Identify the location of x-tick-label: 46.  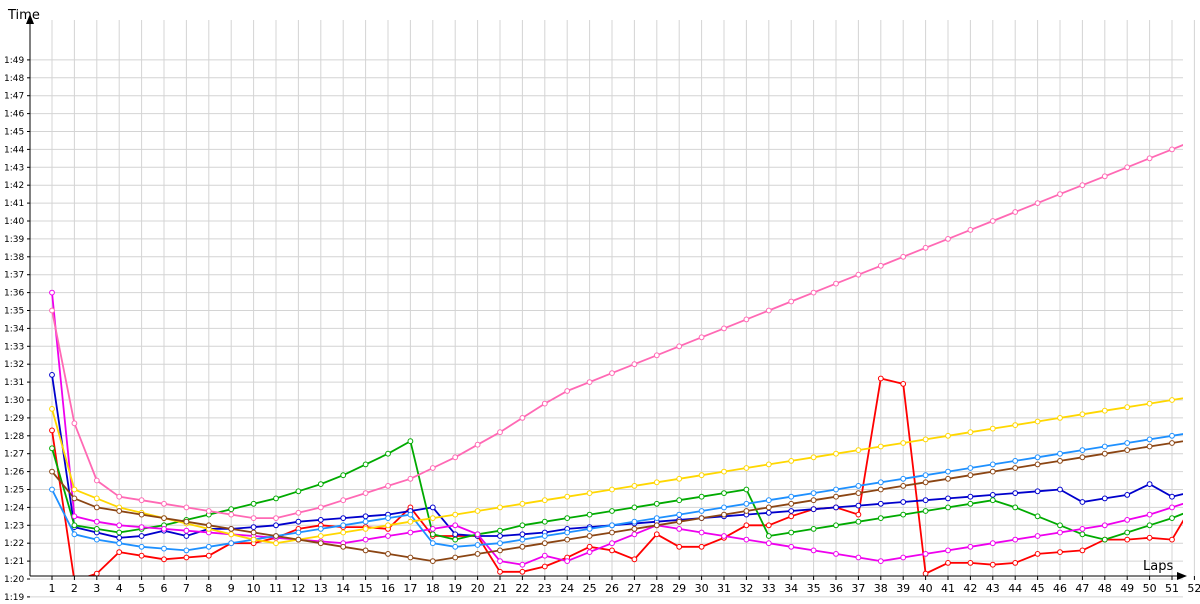
(1060, 588).